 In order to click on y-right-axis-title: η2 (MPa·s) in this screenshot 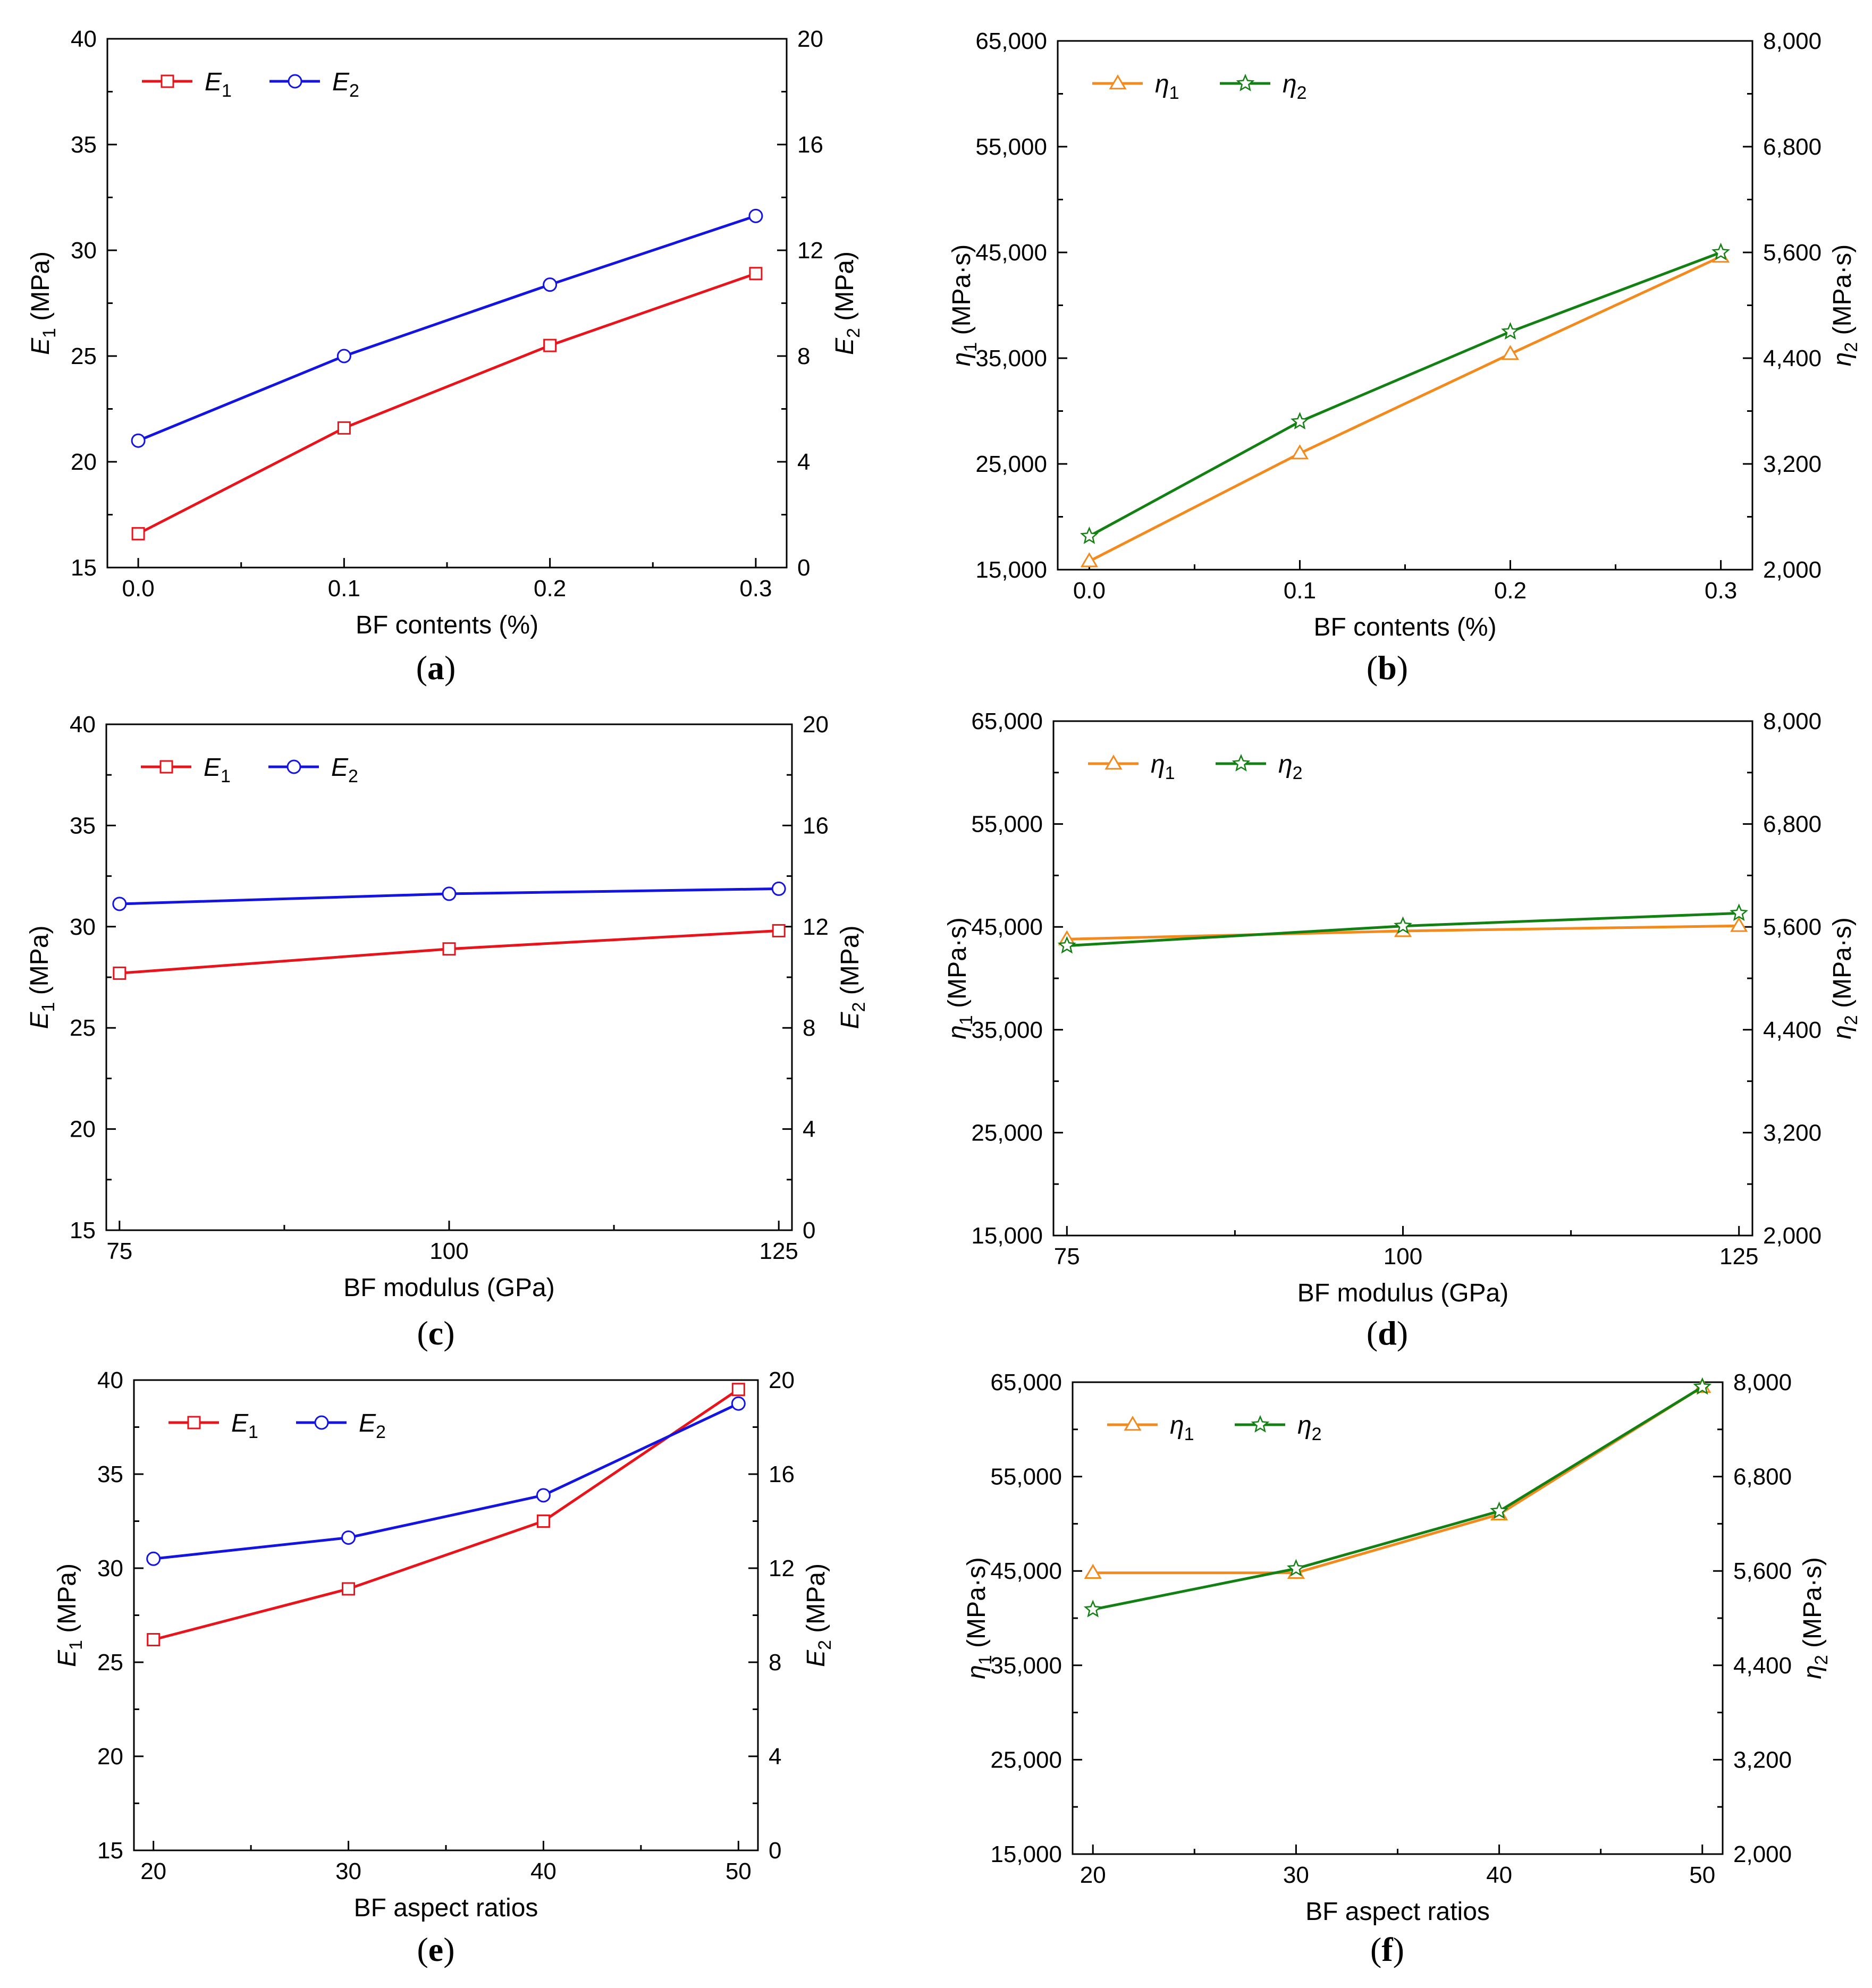, I will do `click(1844, 978)`.